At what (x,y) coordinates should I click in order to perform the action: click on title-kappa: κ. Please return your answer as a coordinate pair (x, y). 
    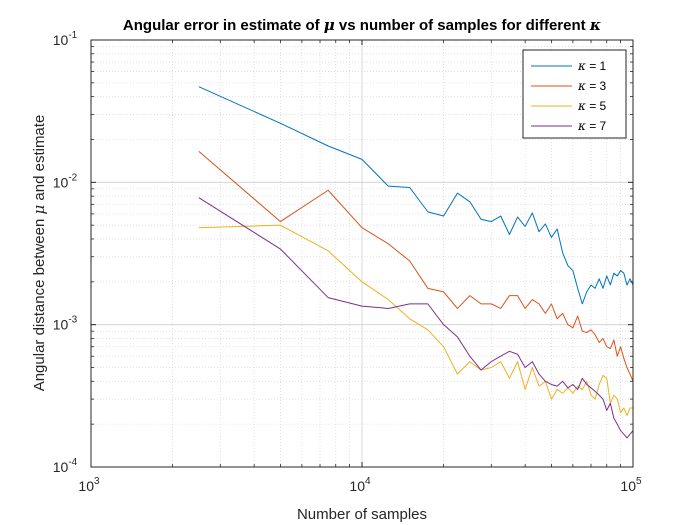
    Looking at the image, I should click on (595, 25).